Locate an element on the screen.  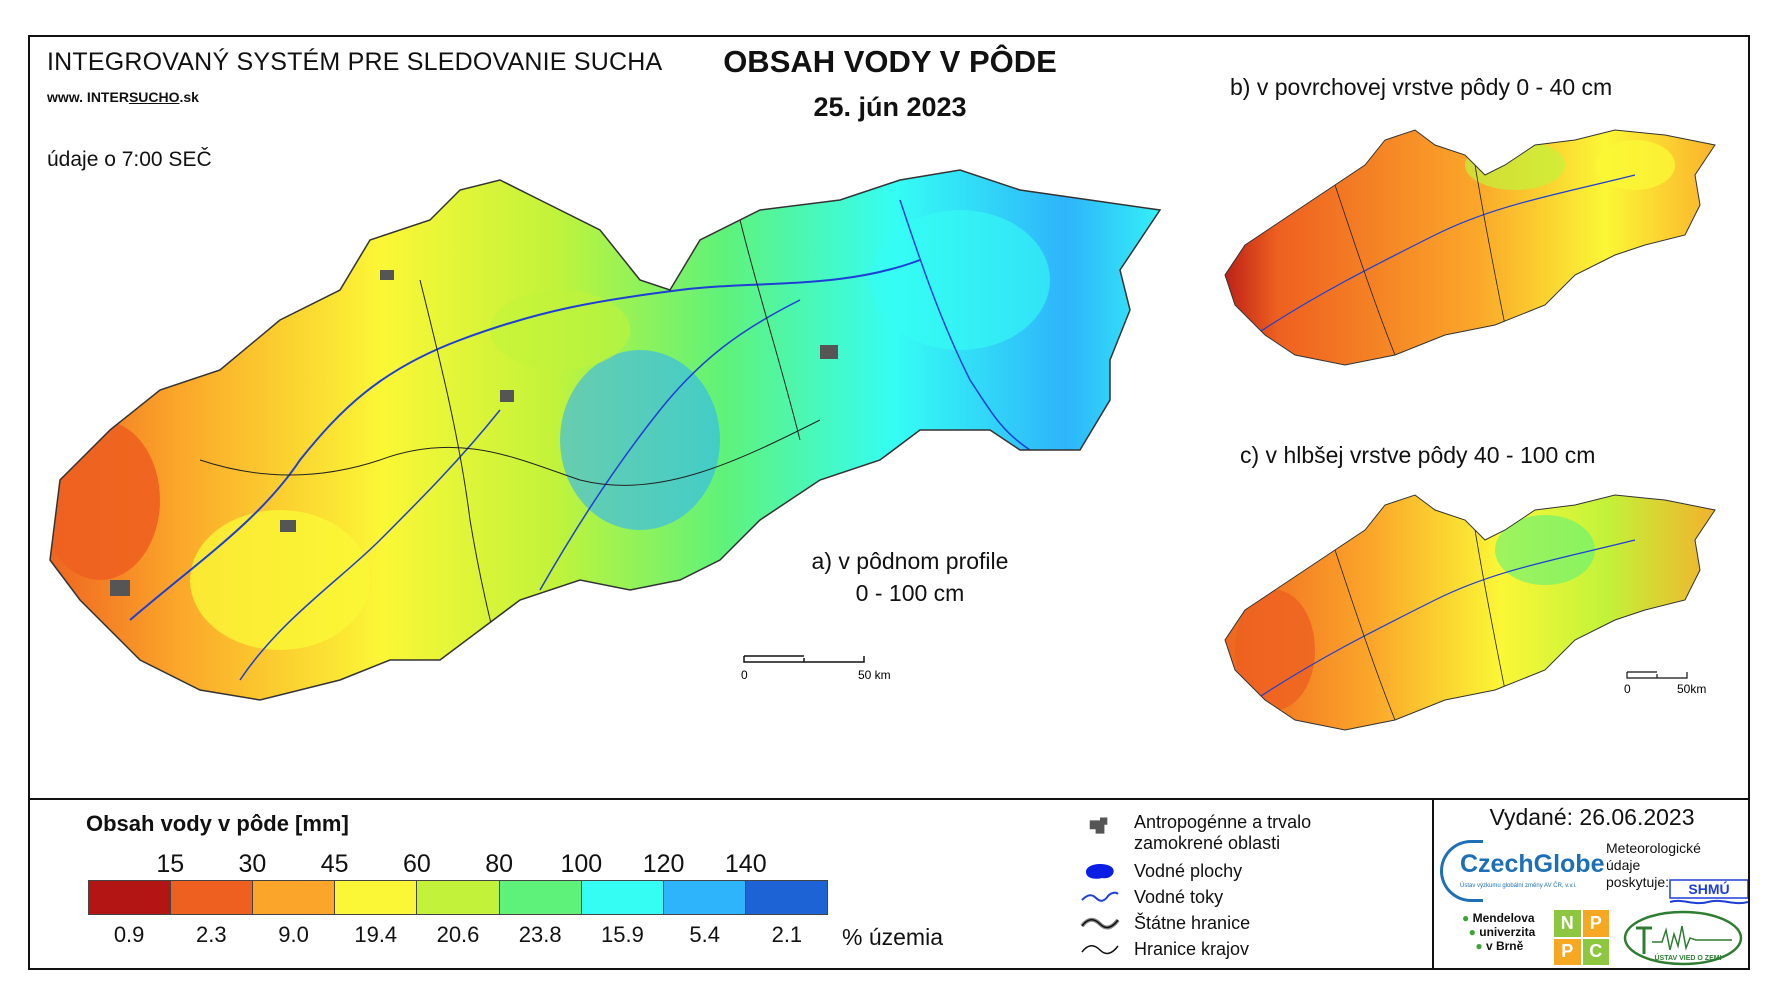
legend-percent-label: 0.9 is located at coordinates (129, 934).